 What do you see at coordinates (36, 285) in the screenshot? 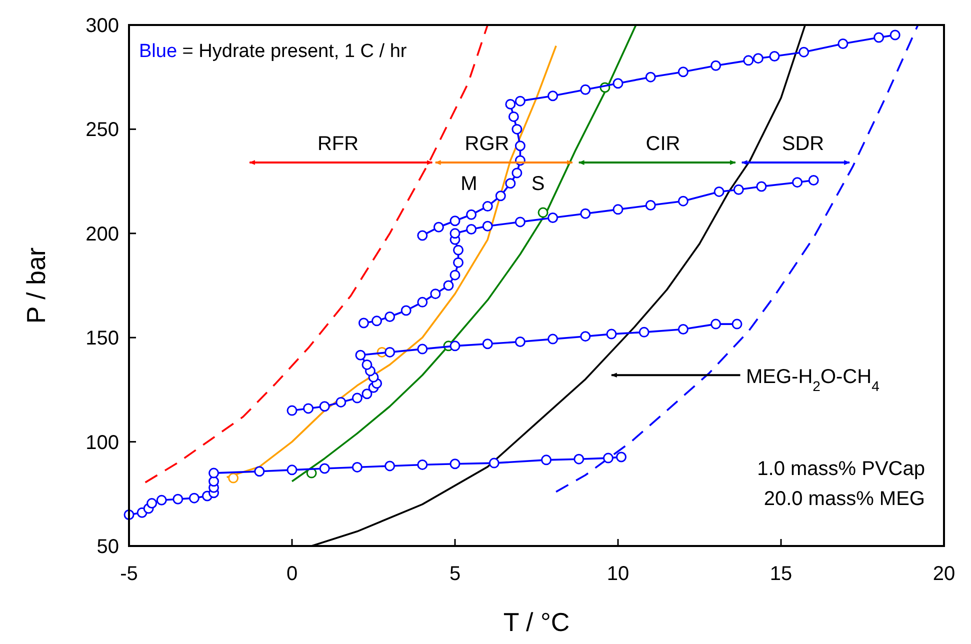
I see `y-axis-title: P / bar` at bounding box center [36, 285].